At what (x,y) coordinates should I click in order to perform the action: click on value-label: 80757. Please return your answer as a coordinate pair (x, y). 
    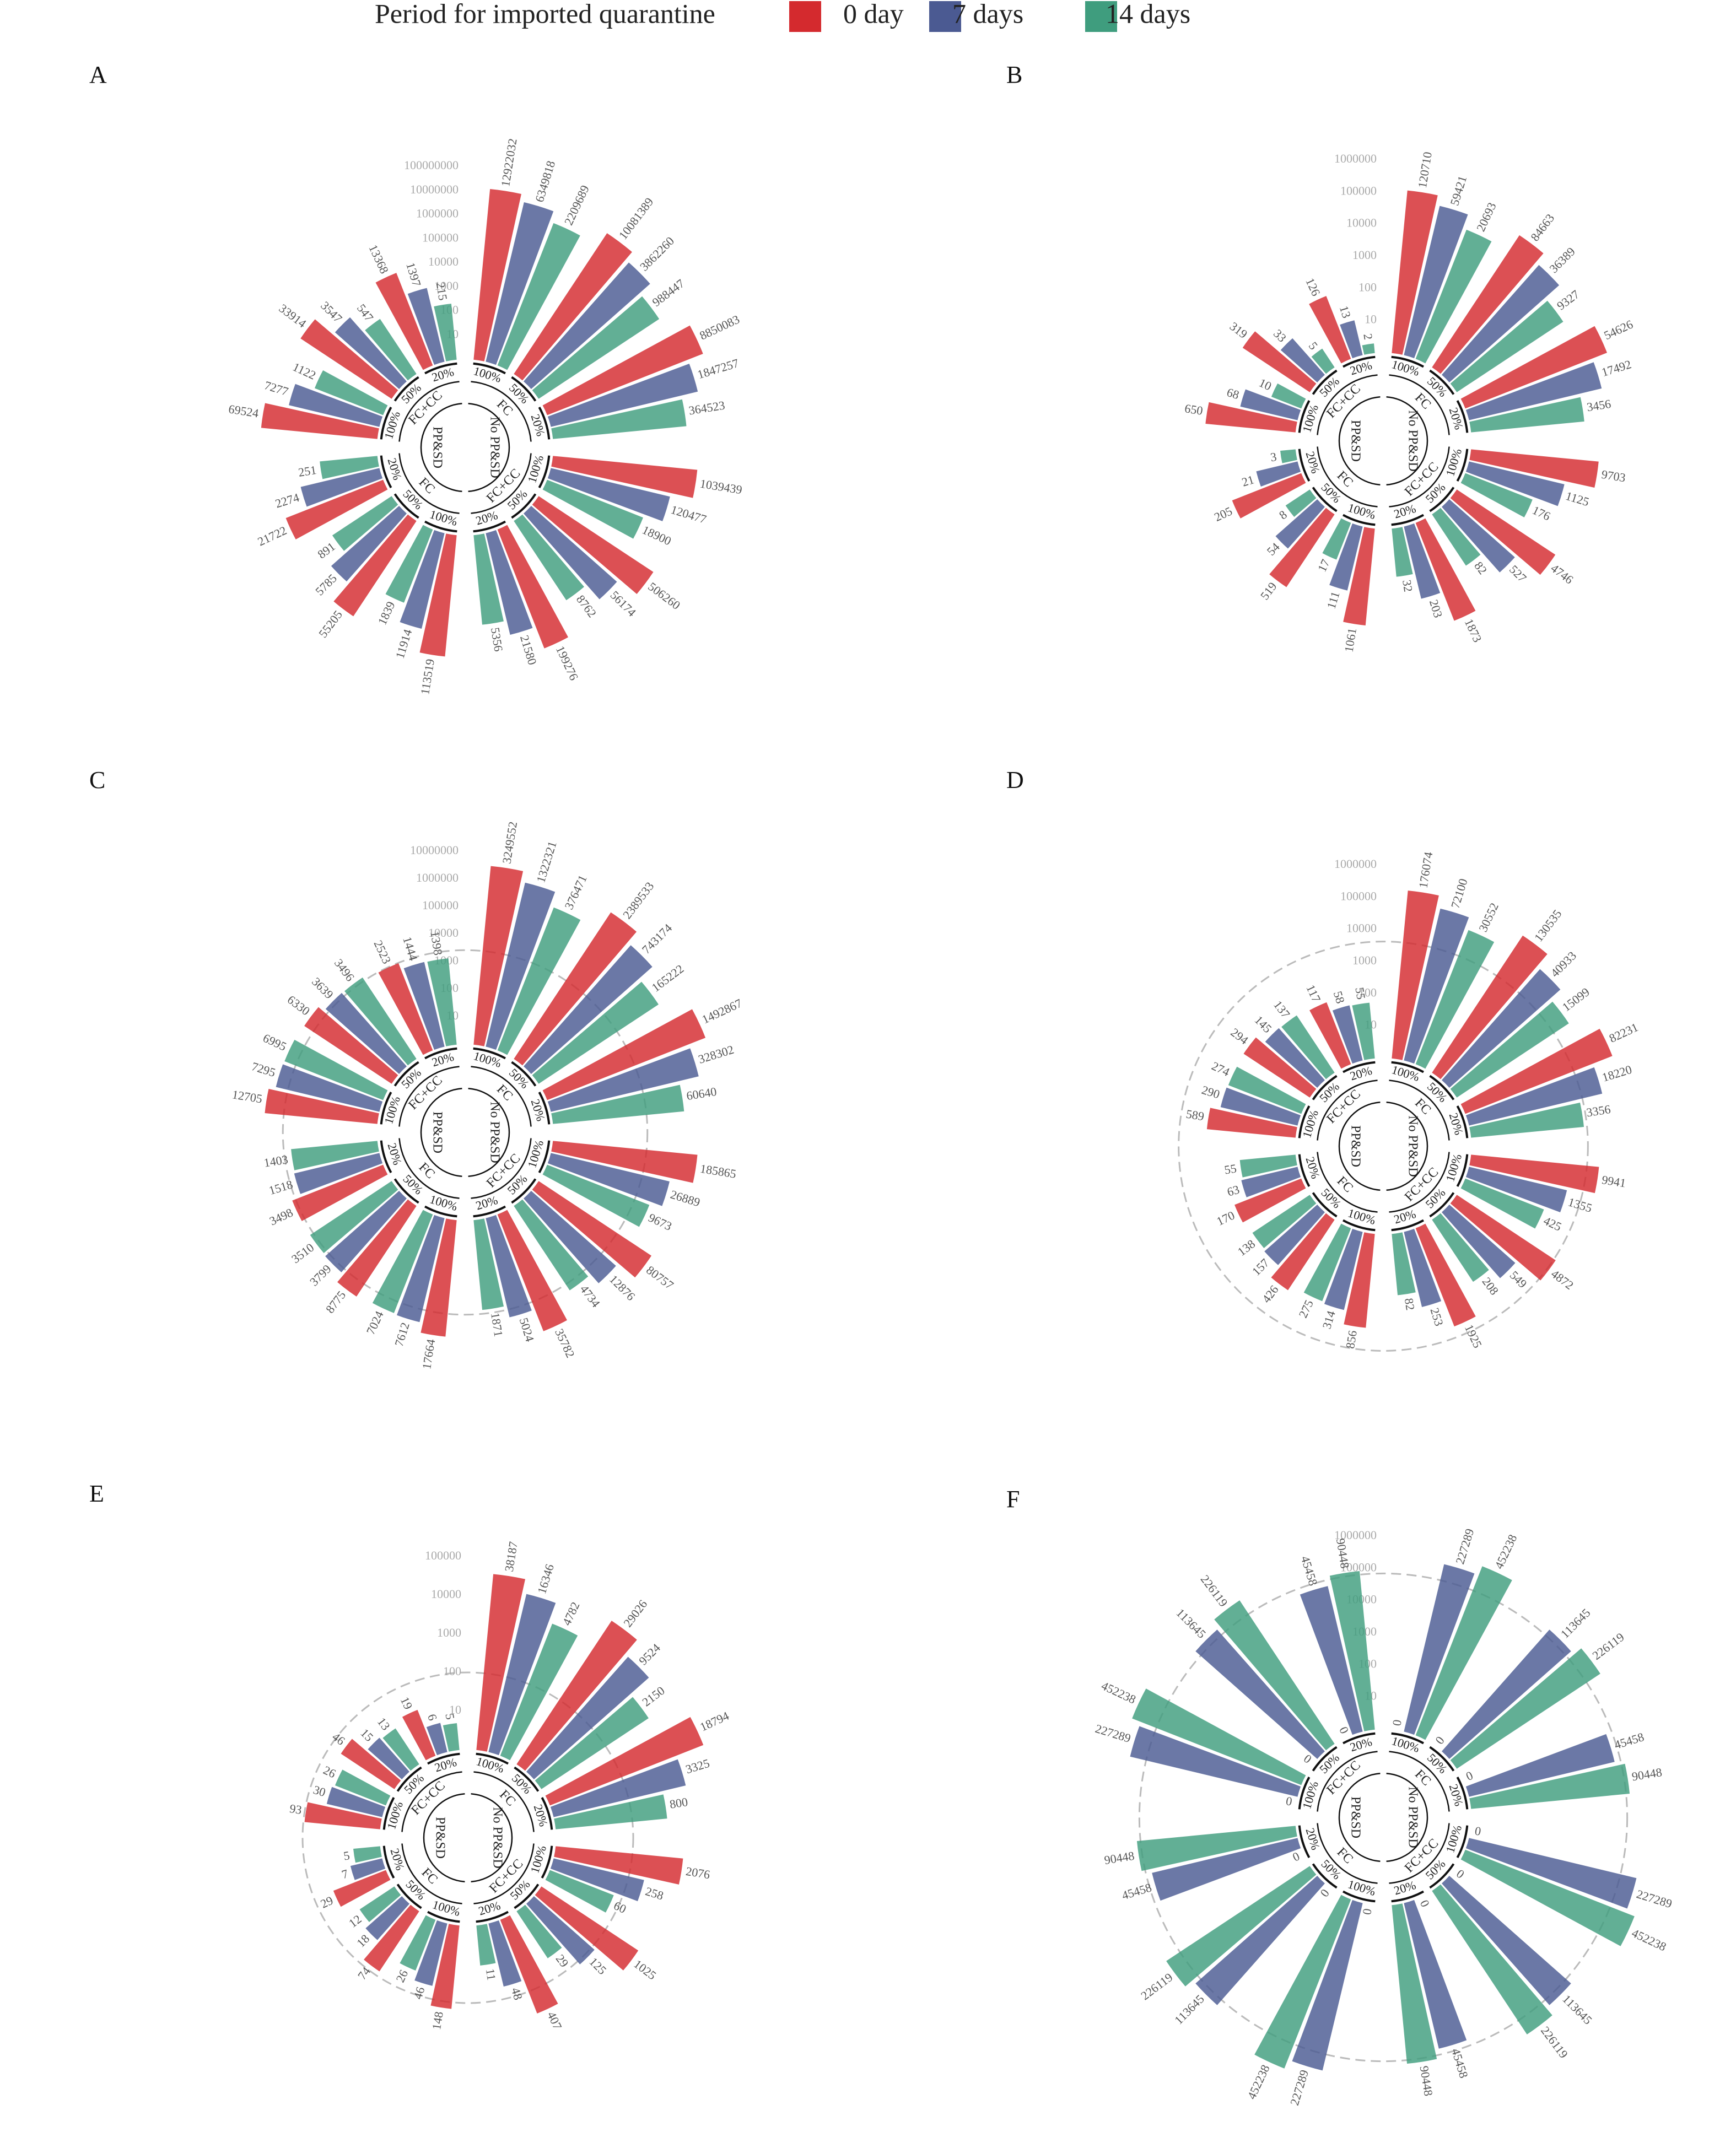
    Looking at the image, I should click on (660, 1277).